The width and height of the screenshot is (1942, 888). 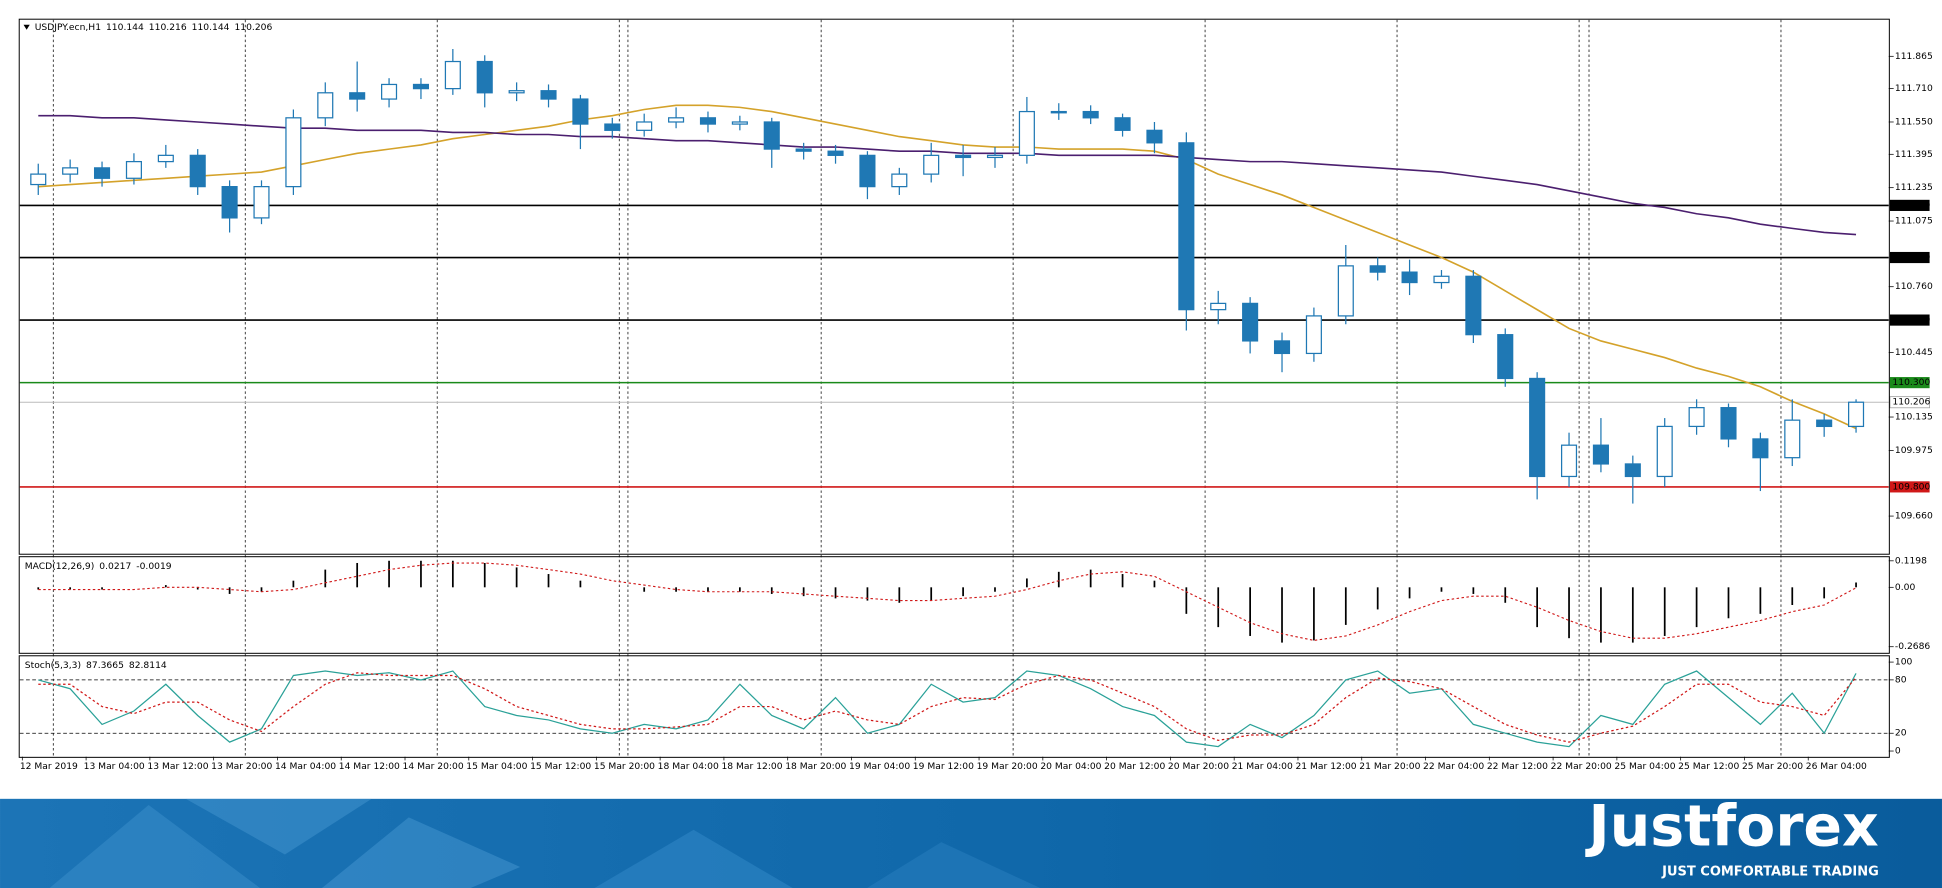 I want to click on x-tick-label: 25 Mar 20:00, so click(x=1772, y=766).